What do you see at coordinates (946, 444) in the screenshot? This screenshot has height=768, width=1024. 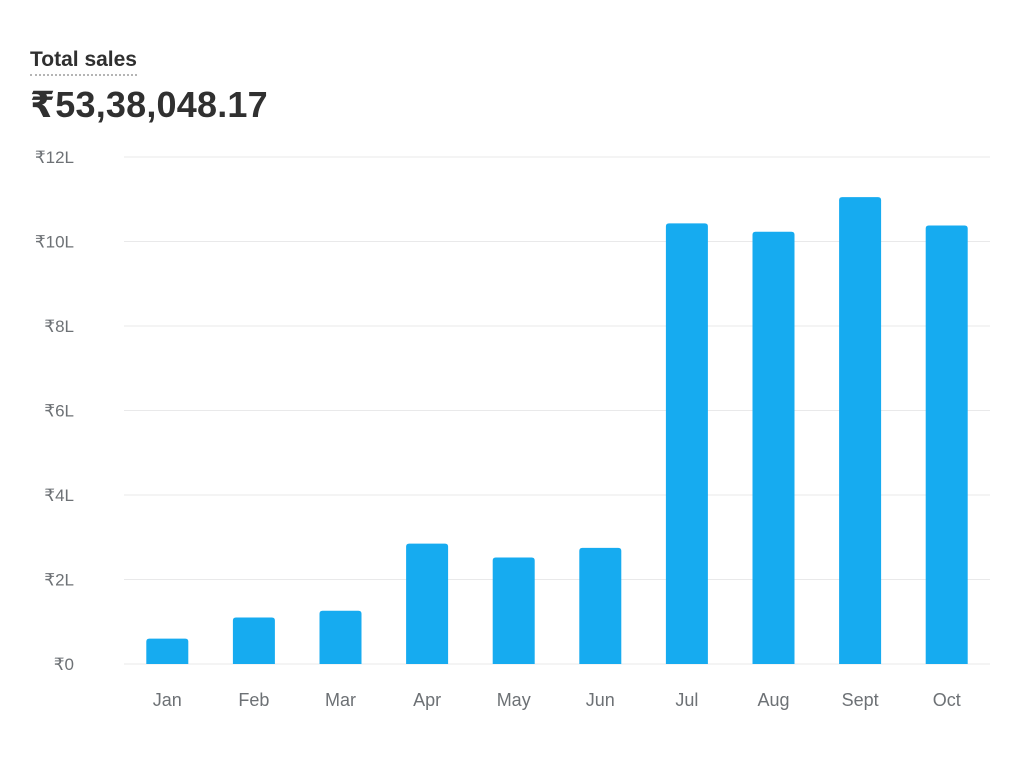 I see `bar-oct` at bounding box center [946, 444].